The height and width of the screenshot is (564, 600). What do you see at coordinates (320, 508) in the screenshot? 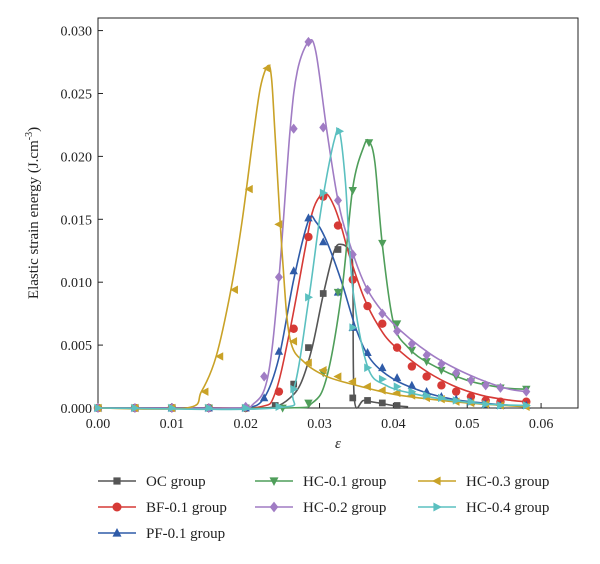
I see `legend-item: HC-0.2 group` at bounding box center [320, 508].